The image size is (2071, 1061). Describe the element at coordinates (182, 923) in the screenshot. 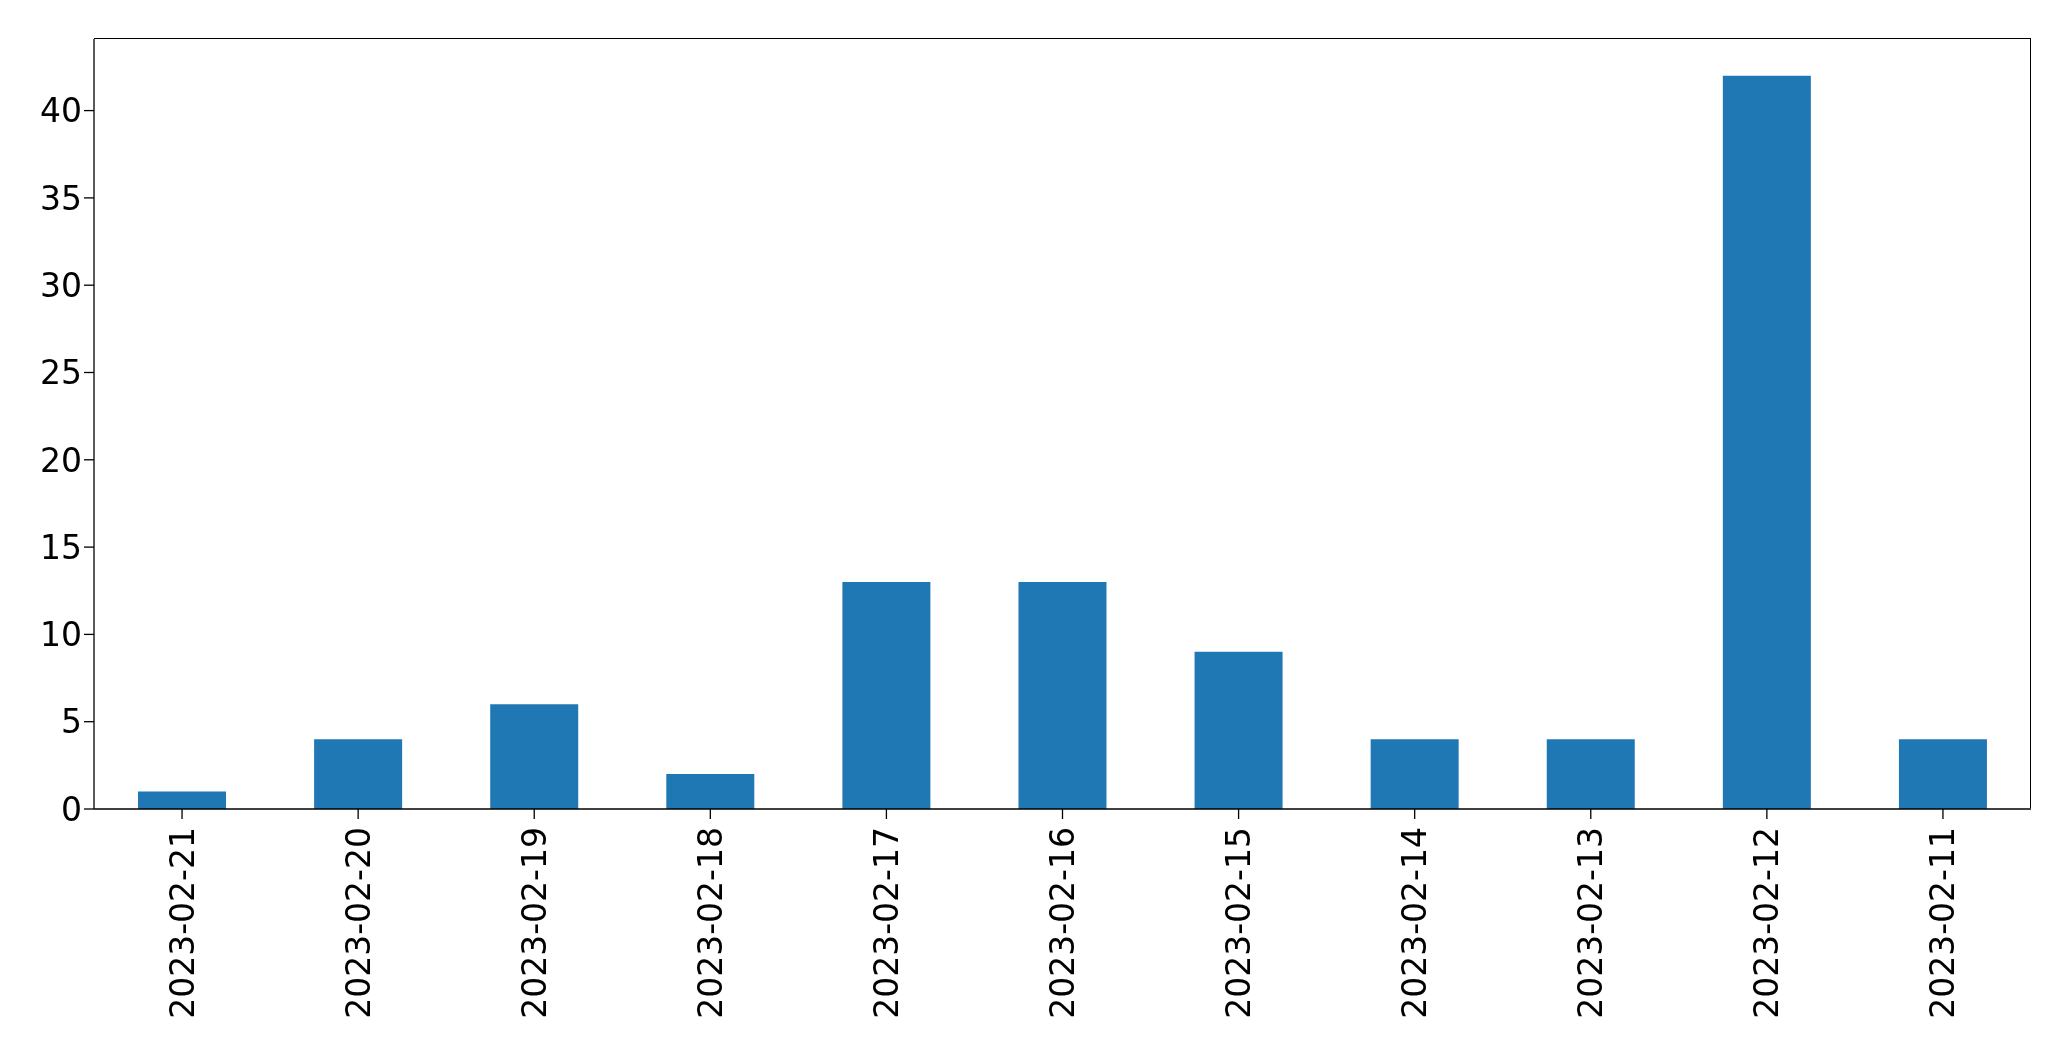

I see `x-tick-label: 2023-02-21` at that location.